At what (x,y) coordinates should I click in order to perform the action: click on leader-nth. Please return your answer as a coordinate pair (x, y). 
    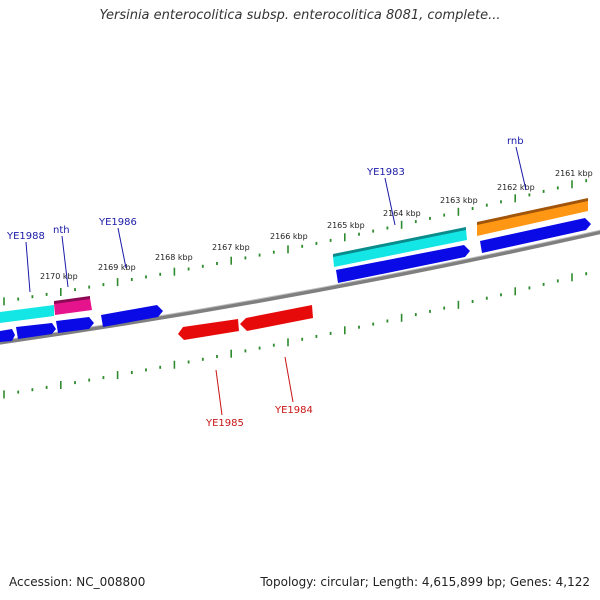
    Looking at the image, I should click on (65, 261).